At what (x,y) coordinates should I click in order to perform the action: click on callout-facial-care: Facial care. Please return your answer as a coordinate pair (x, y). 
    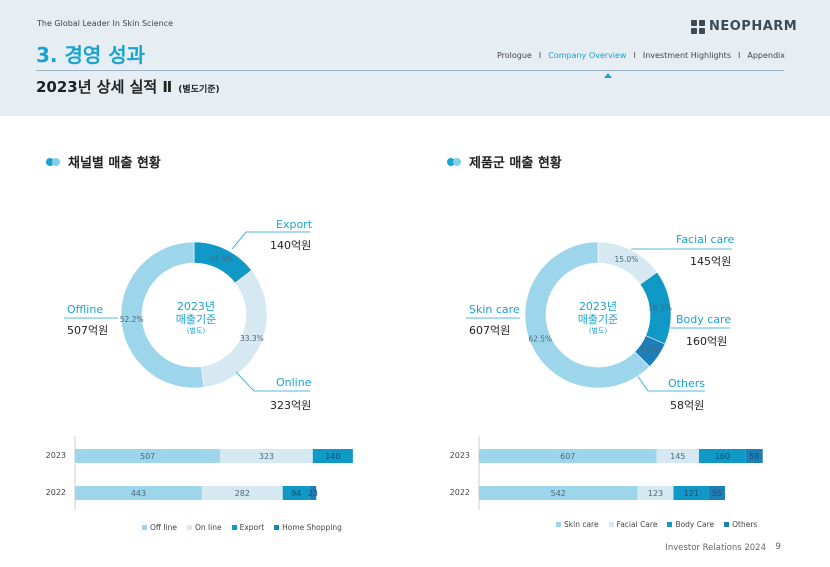
    Looking at the image, I should click on (705, 239).